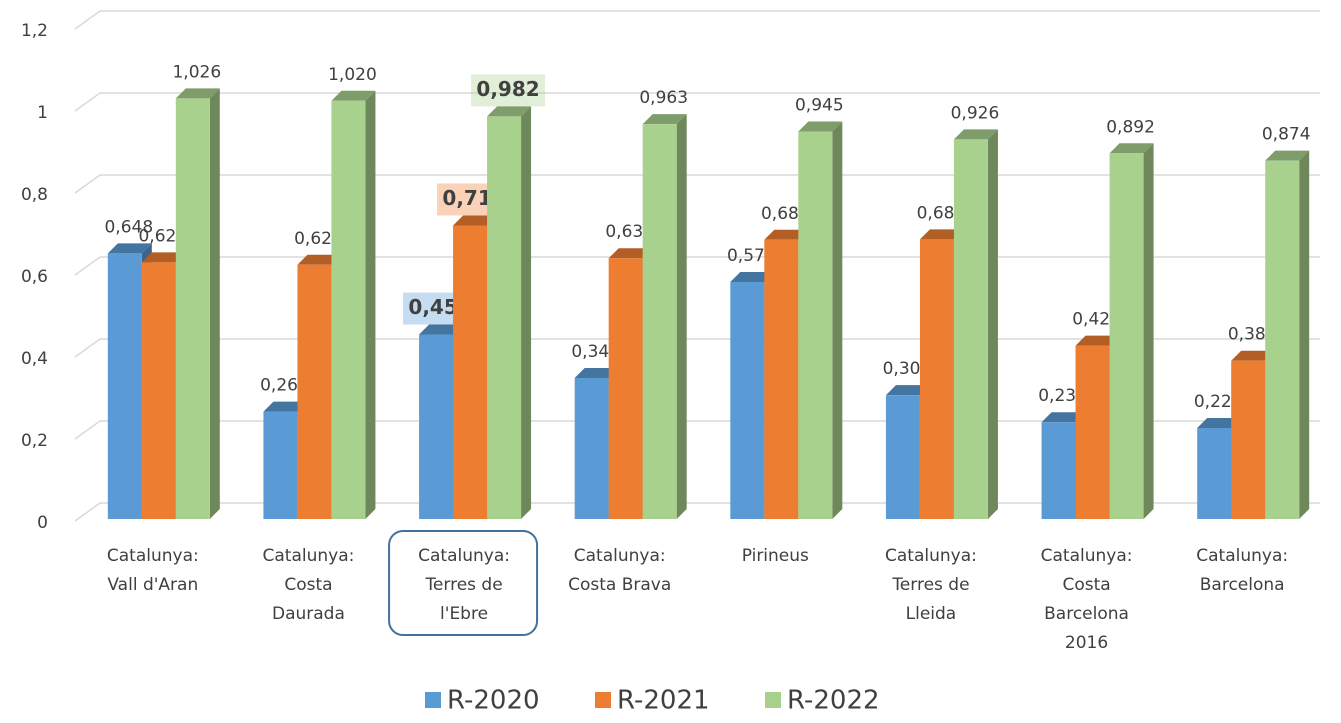  Describe the element at coordinates (42, 523) in the screenshot. I see `y-tick-label: 0` at that location.